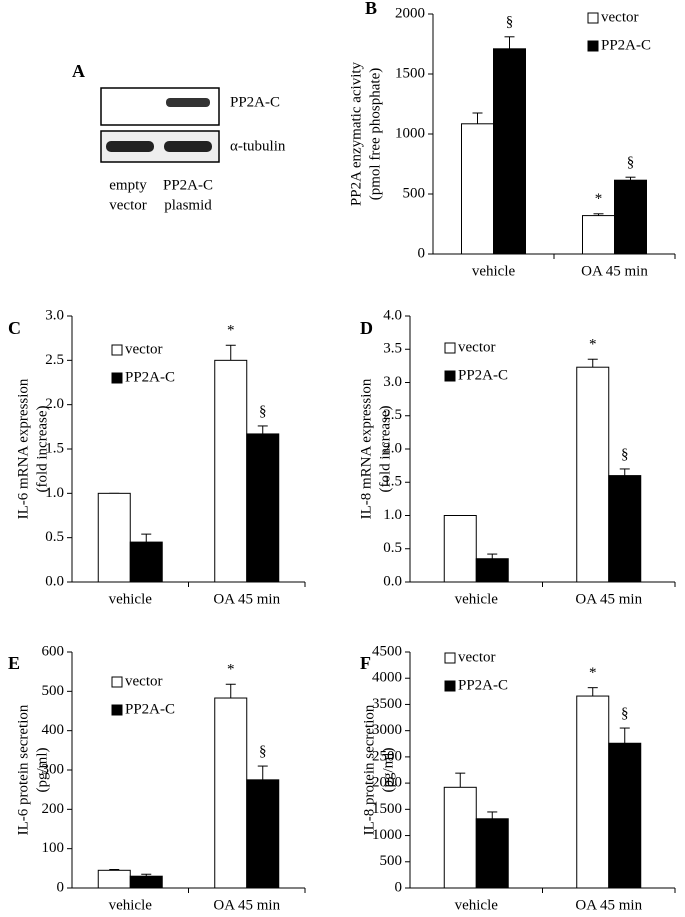 The width and height of the screenshot is (685, 917). Describe the element at coordinates (387, 756) in the screenshot. I see `y-tick-label: 2500` at that location.